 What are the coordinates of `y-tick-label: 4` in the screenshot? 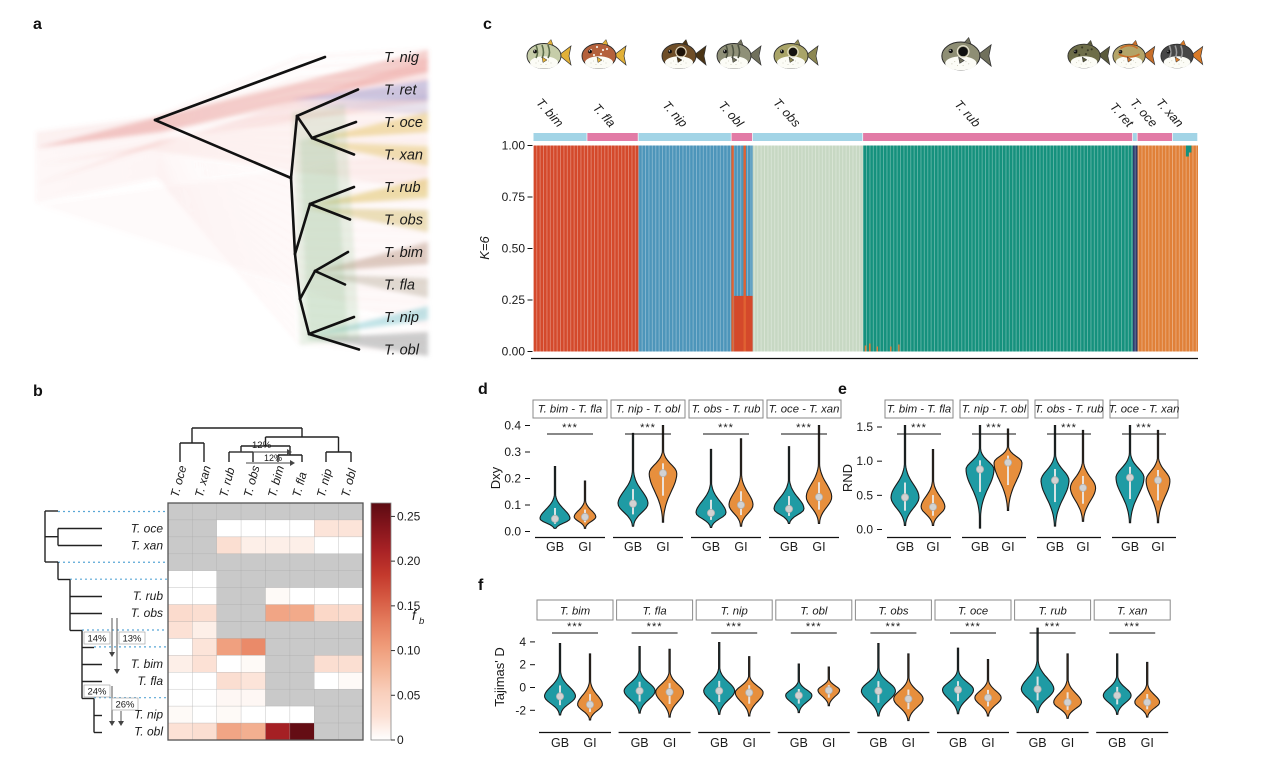 It's located at (522, 642).